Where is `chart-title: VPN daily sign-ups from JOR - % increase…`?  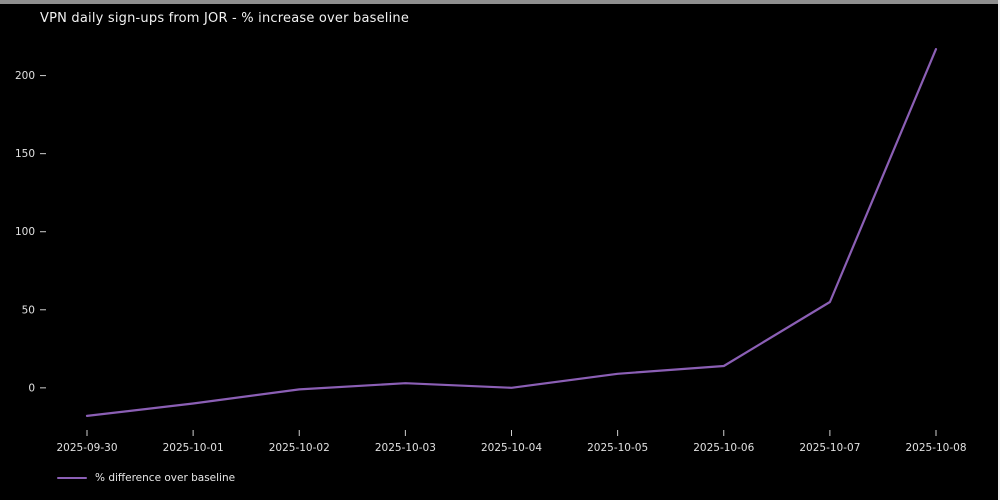 chart-title: VPN daily sign-ups from JOR - % increase… is located at coordinates (225, 18).